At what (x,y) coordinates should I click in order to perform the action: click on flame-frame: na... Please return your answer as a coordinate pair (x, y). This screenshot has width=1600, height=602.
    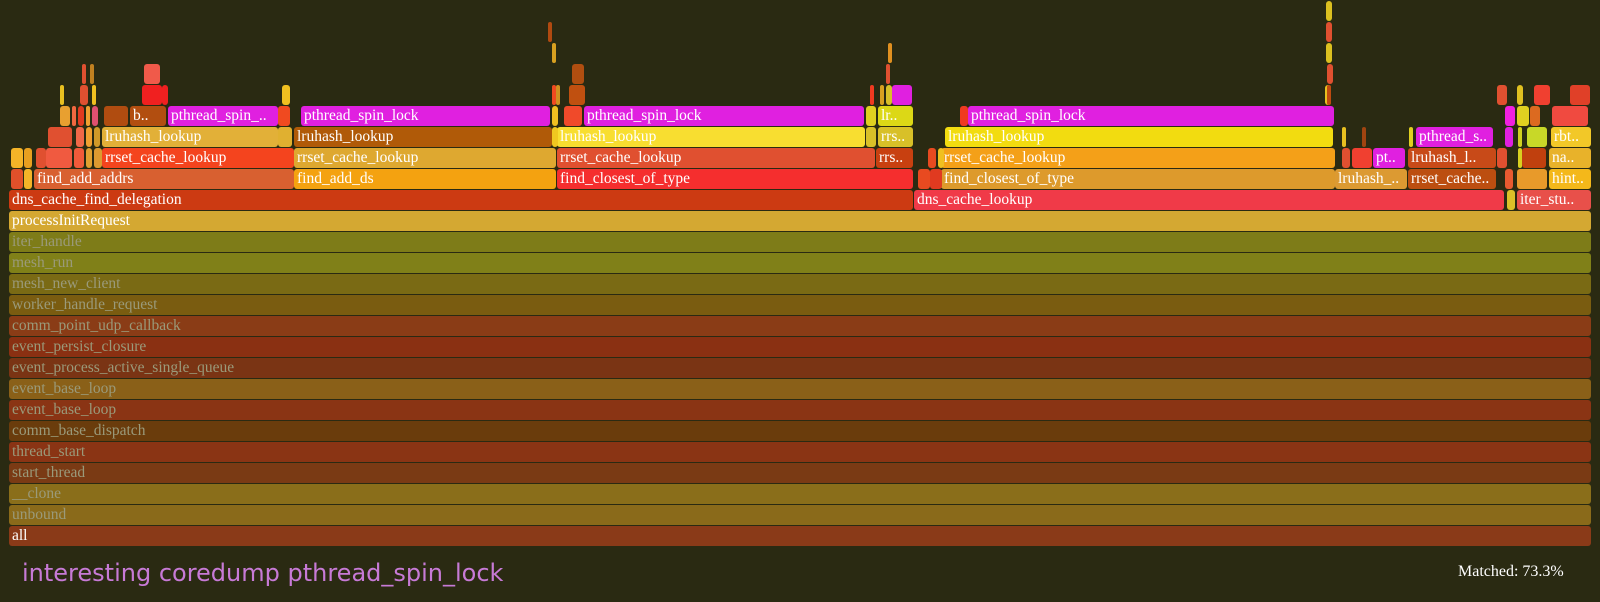
    Looking at the image, I should click on (1570, 158).